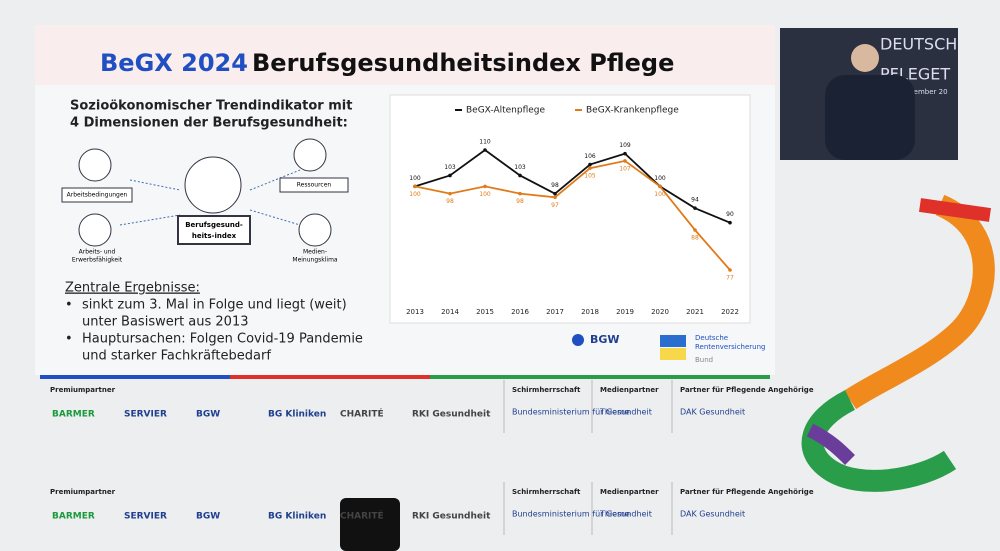  I want to click on node-label: Ressourcen, so click(314, 185).